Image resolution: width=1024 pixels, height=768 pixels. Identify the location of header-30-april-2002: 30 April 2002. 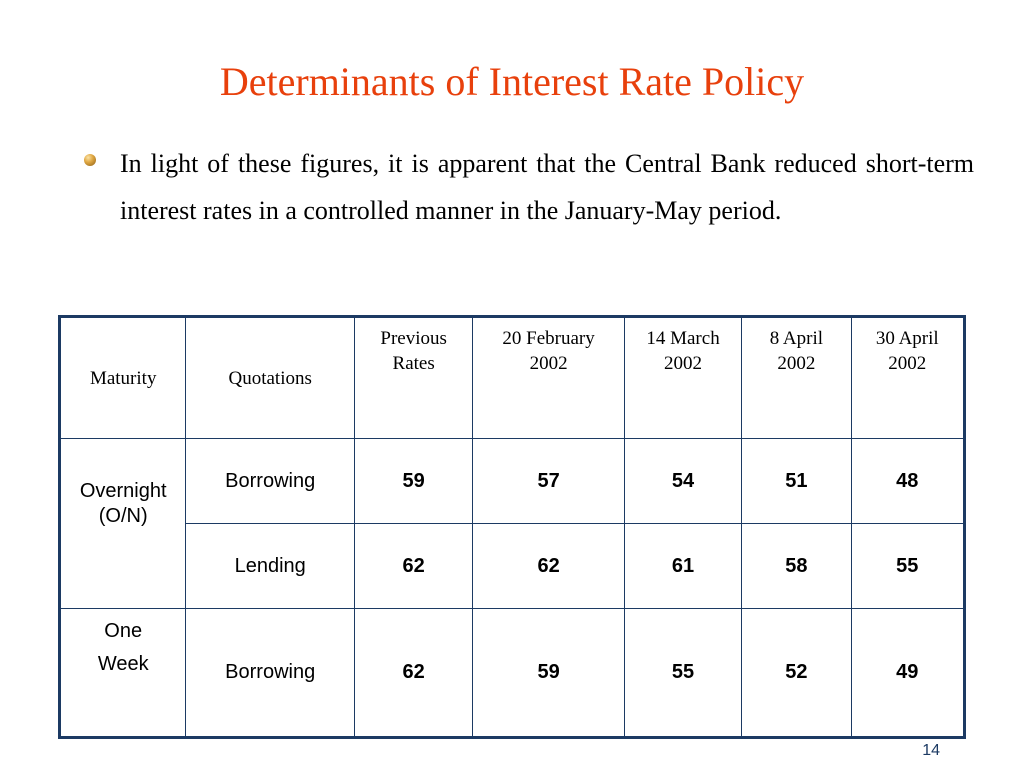
(908, 377).